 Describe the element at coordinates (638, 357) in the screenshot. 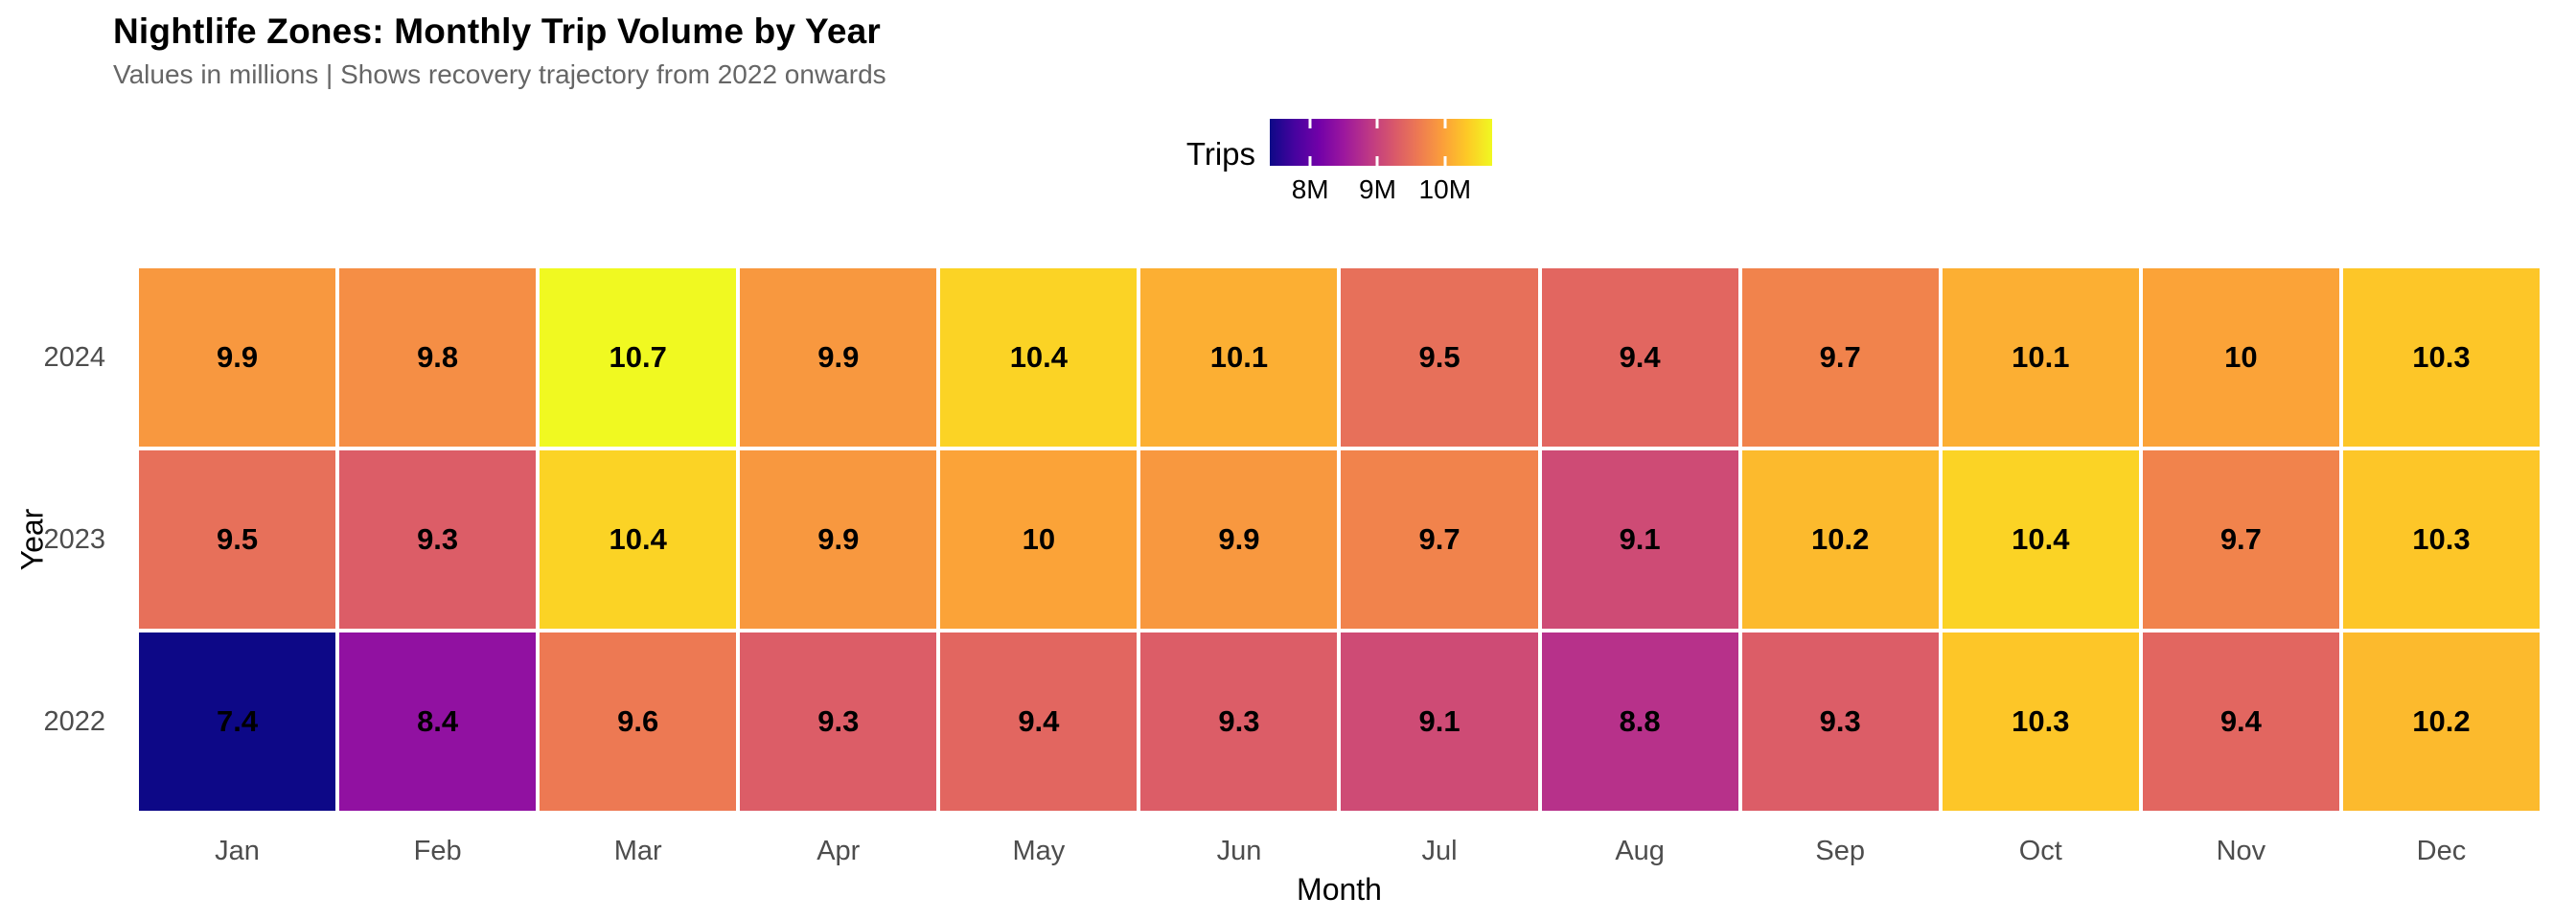

I see `heatmap-cell: 10.7` at that location.